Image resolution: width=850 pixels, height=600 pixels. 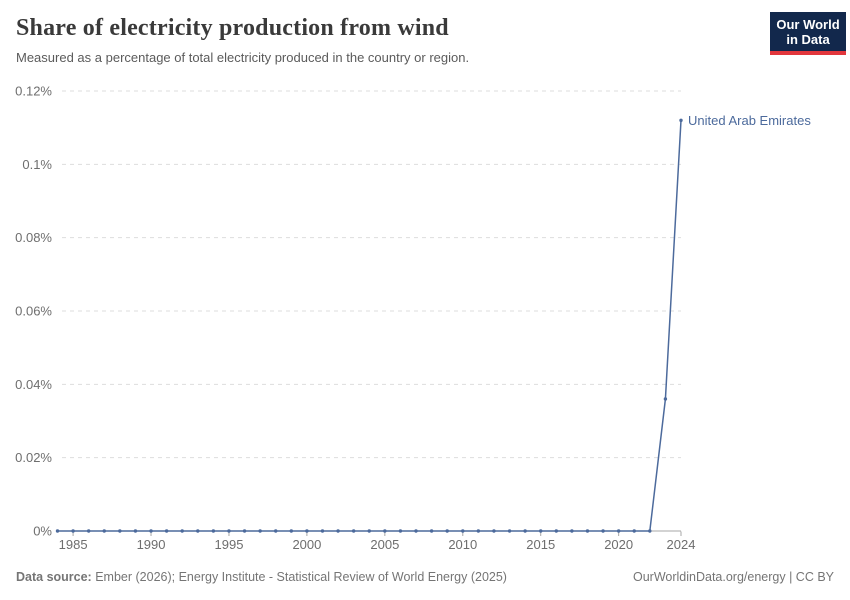 I want to click on owid-link: OurWorldinData.org/energy | CC BY, so click(x=733, y=577).